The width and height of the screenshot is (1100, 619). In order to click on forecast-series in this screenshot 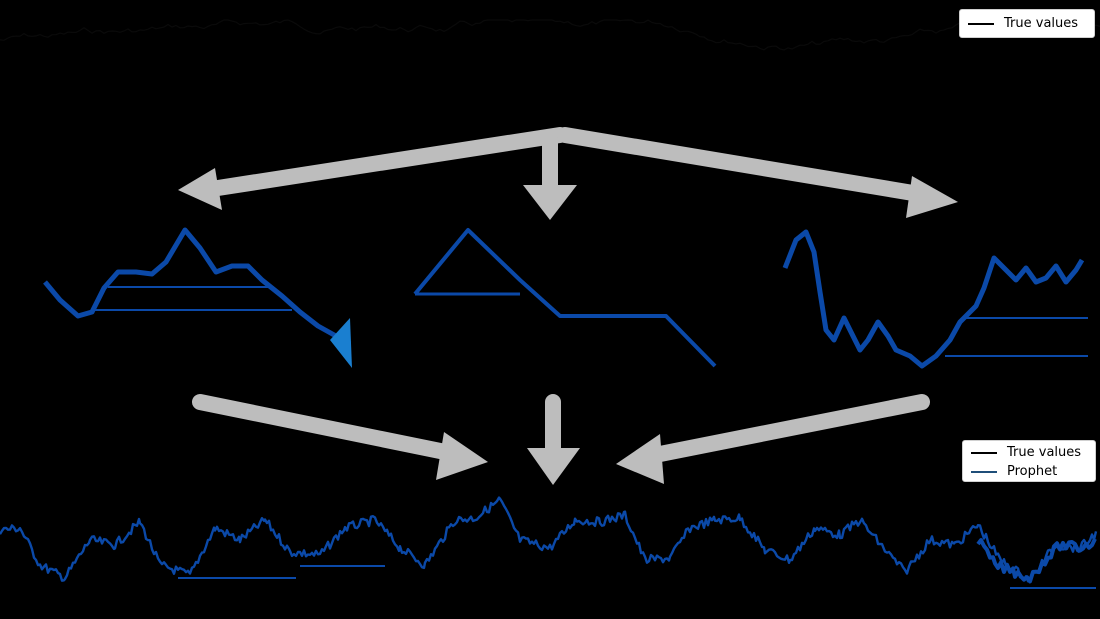, I will do `click(549, 542)`.